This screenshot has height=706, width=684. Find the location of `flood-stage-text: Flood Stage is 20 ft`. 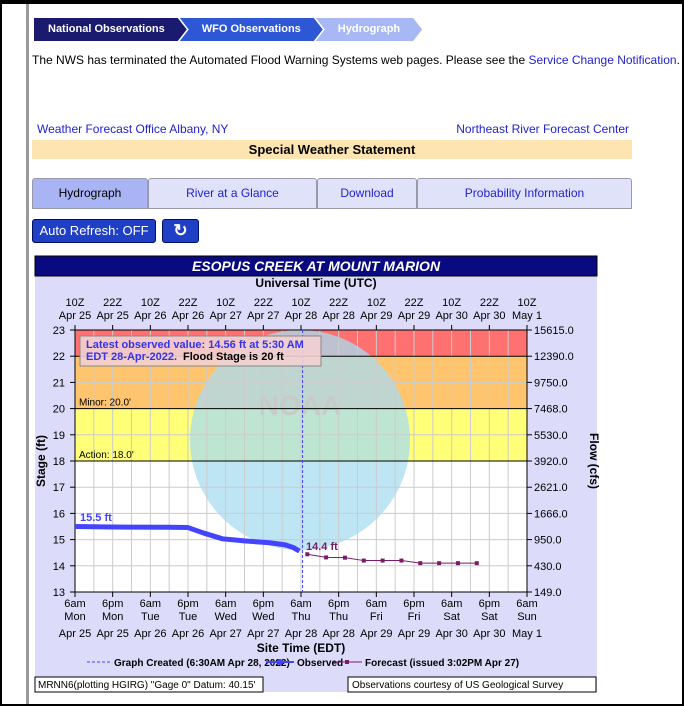

flood-stage-text: Flood Stage is 20 ft is located at coordinates (233, 357).